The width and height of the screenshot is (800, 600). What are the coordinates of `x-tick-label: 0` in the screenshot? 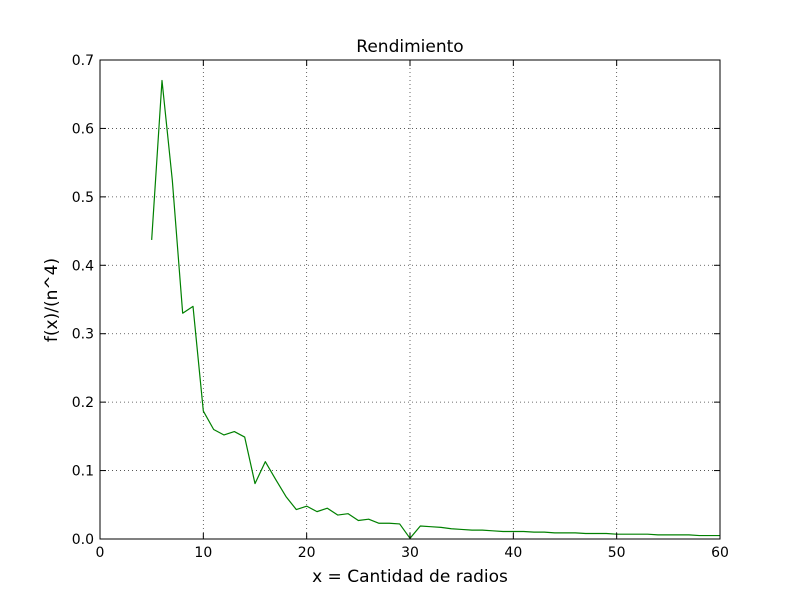 It's located at (100, 553).